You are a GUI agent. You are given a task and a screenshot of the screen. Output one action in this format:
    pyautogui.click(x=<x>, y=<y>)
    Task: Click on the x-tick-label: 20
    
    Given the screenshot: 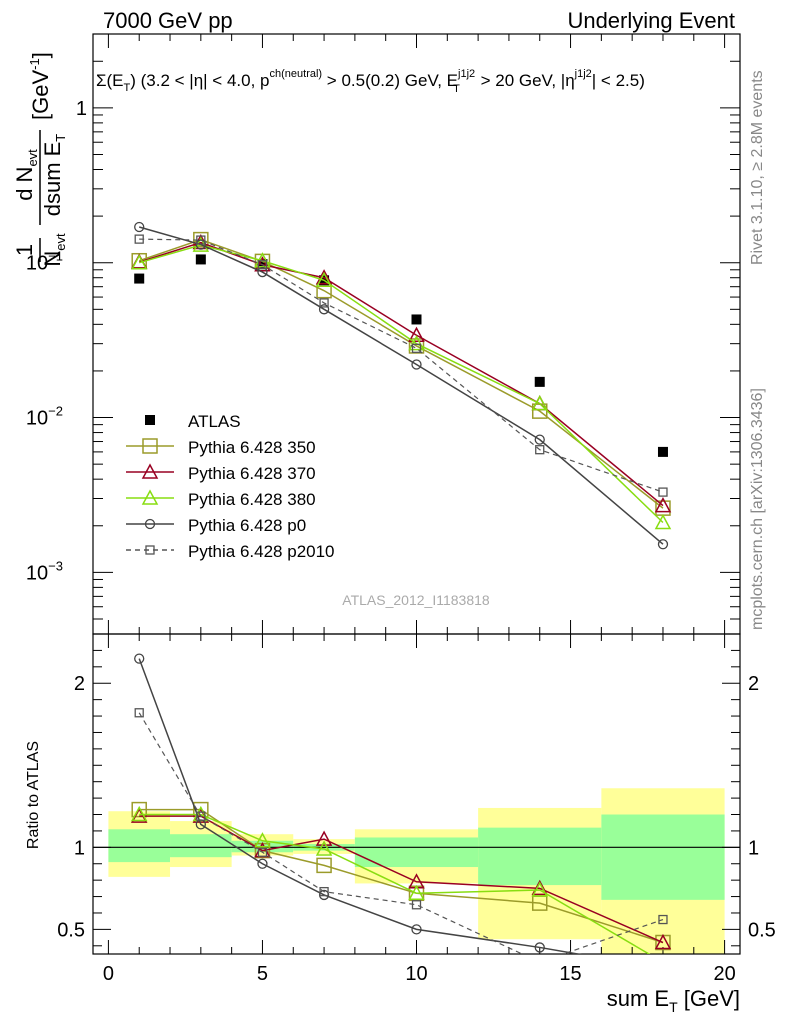 What is the action you would take?
    pyautogui.click(x=724, y=974)
    